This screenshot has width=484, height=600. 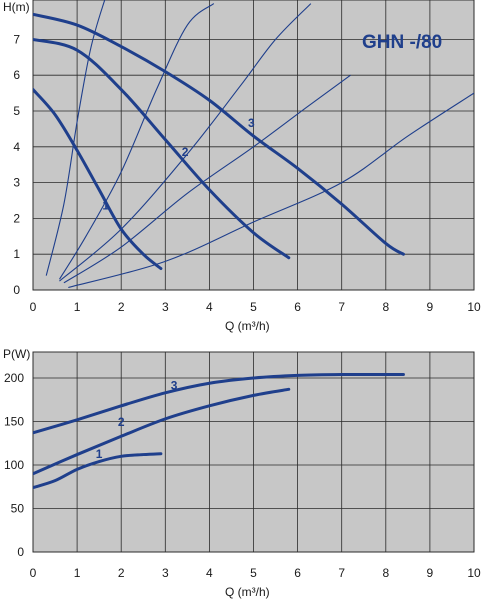 I want to click on power-x-tick-labels: 0 1 2 3 4 5 6 7 8 9 10, so click(x=255, y=573).